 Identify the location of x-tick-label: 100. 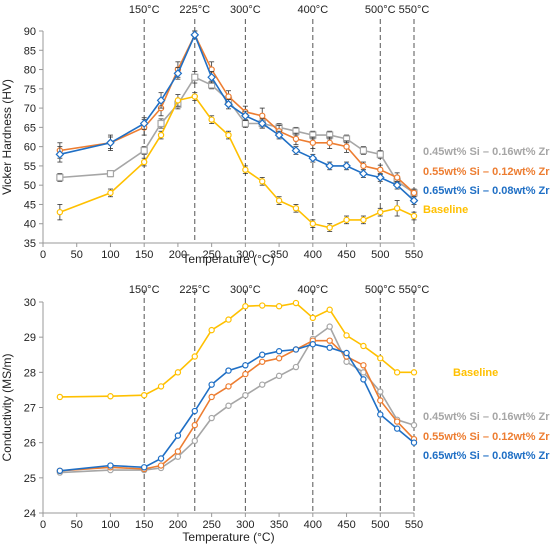
(110, 525).